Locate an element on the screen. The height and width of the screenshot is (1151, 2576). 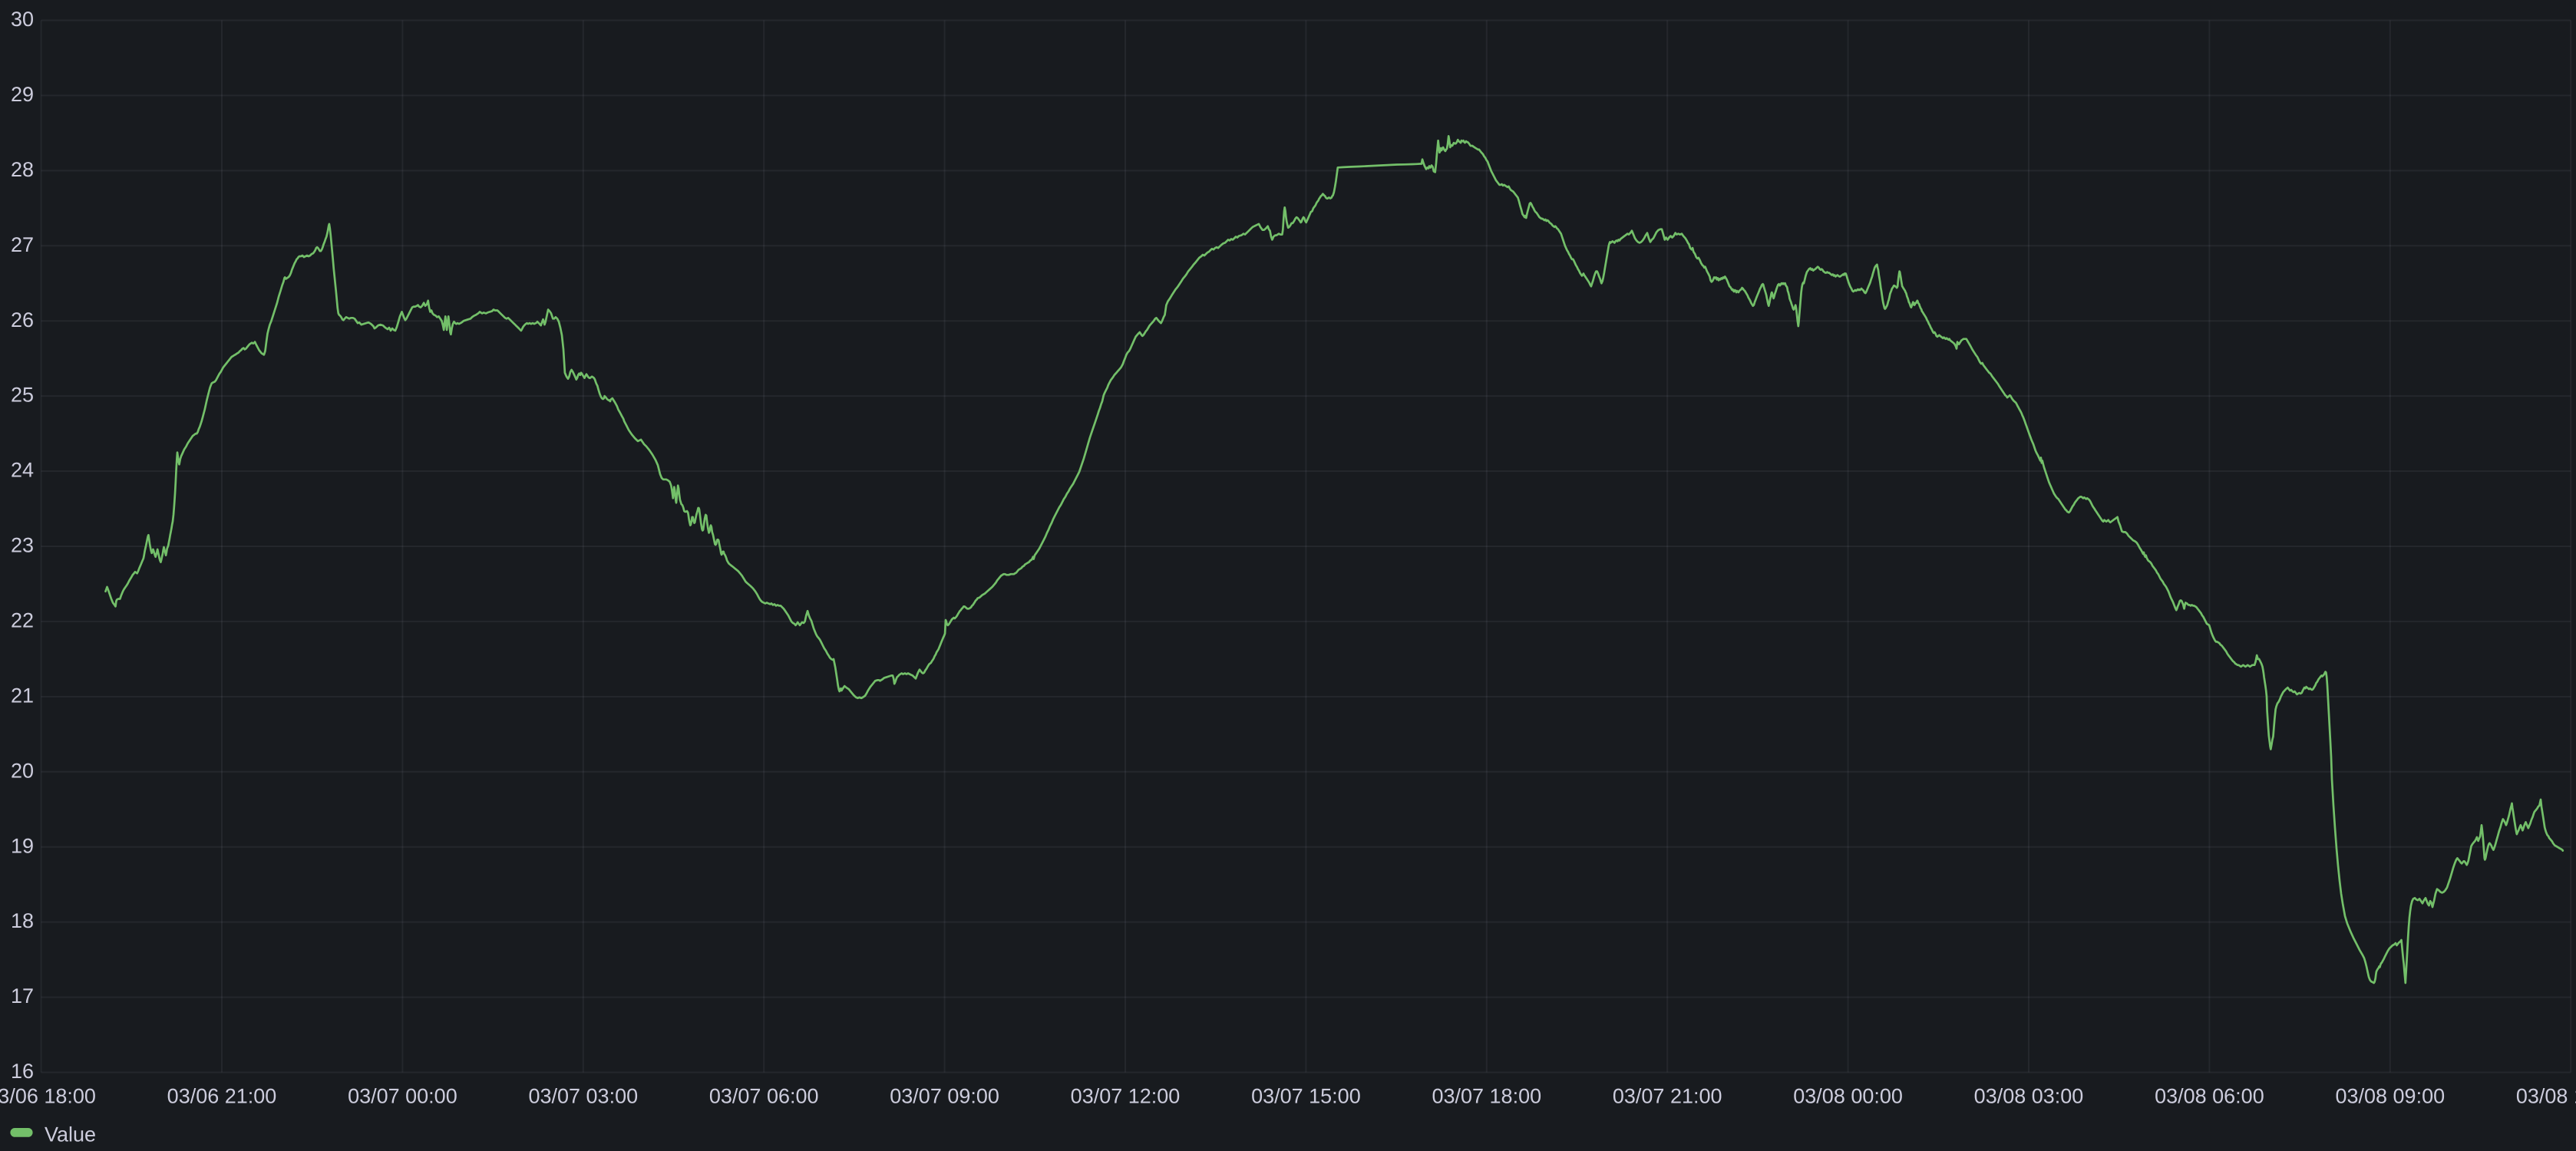
svg-text: 22 is located at coordinates (22, 620).